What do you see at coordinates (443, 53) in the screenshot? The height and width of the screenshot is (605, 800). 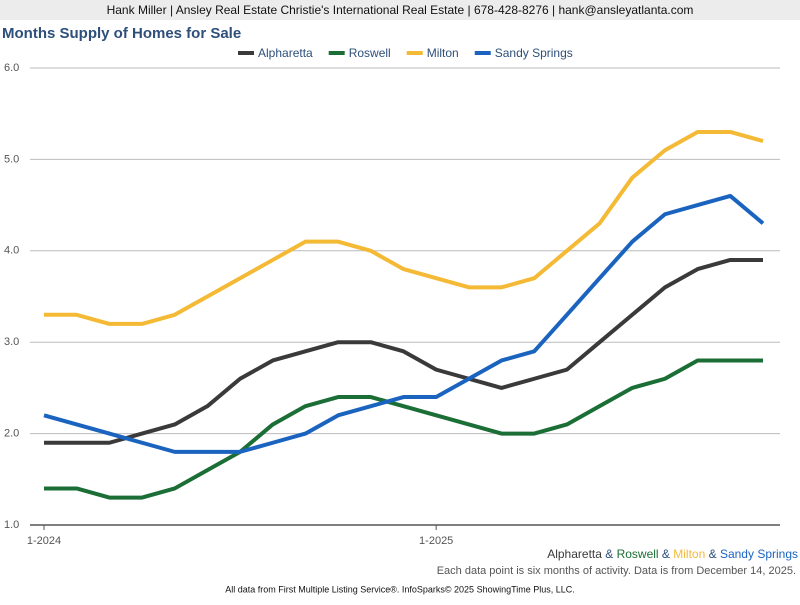 I see `legend-label: Milton` at bounding box center [443, 53].